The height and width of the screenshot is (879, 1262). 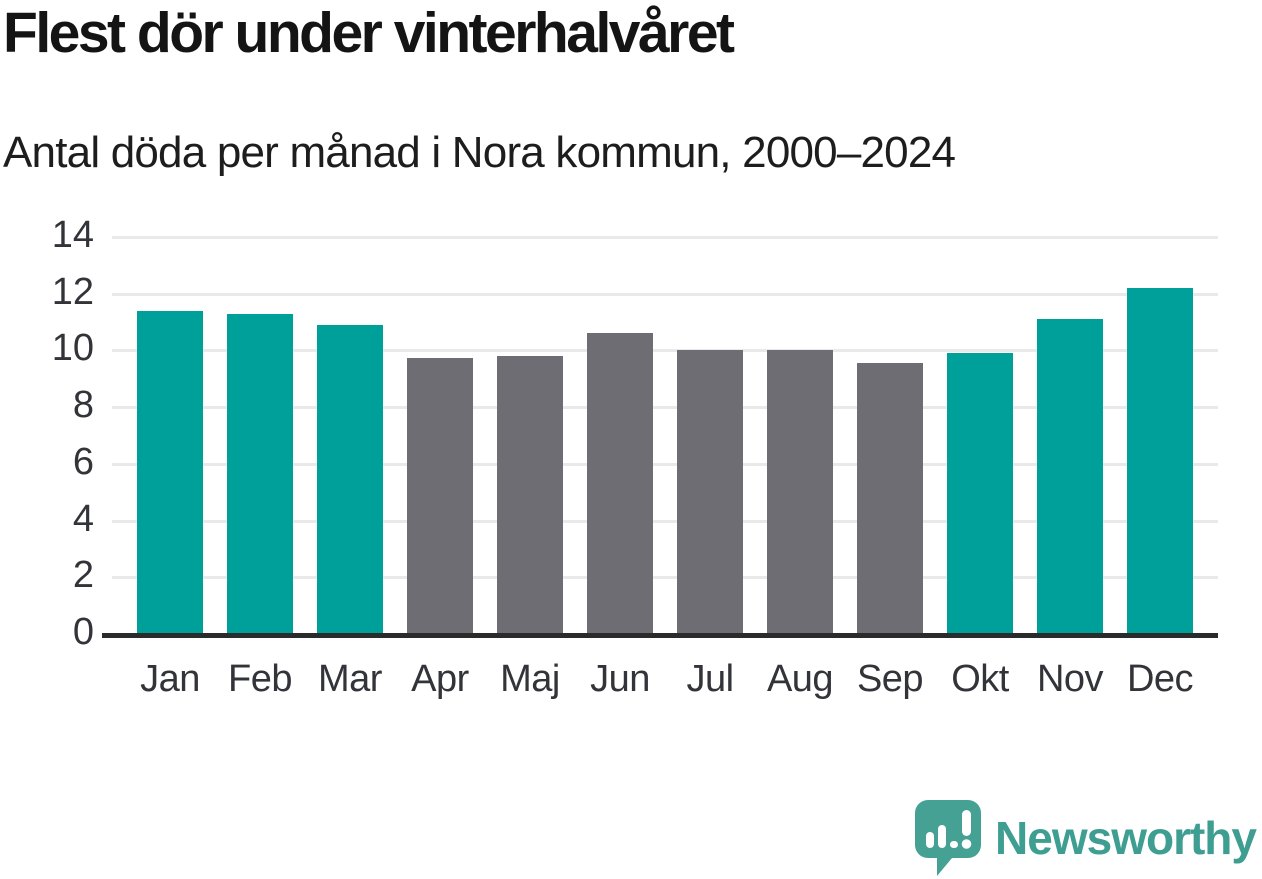 I want to click on x-axis-label-sep: Sep, so click(x=890, y=679).